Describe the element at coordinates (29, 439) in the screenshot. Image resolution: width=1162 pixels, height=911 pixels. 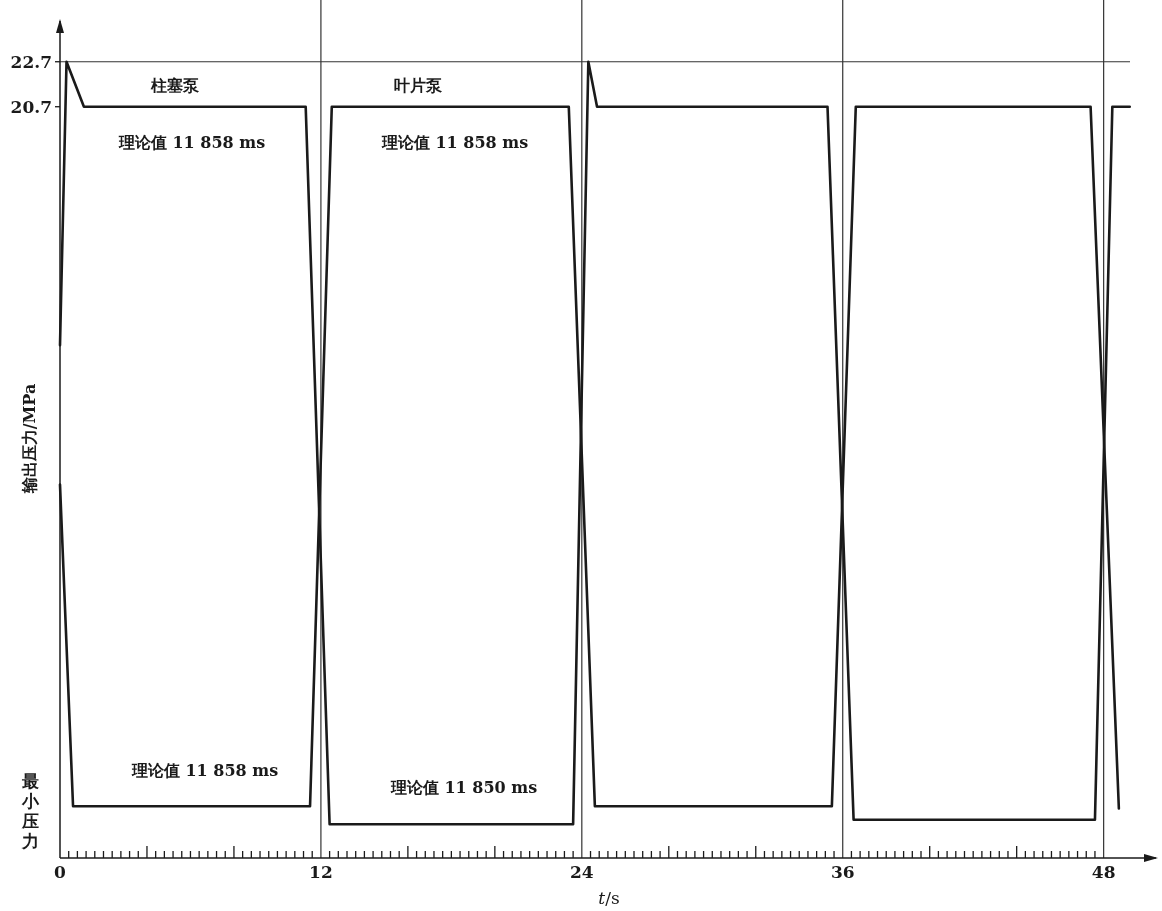
I see `y-axis-title: 输出压力/MPa` at that location.